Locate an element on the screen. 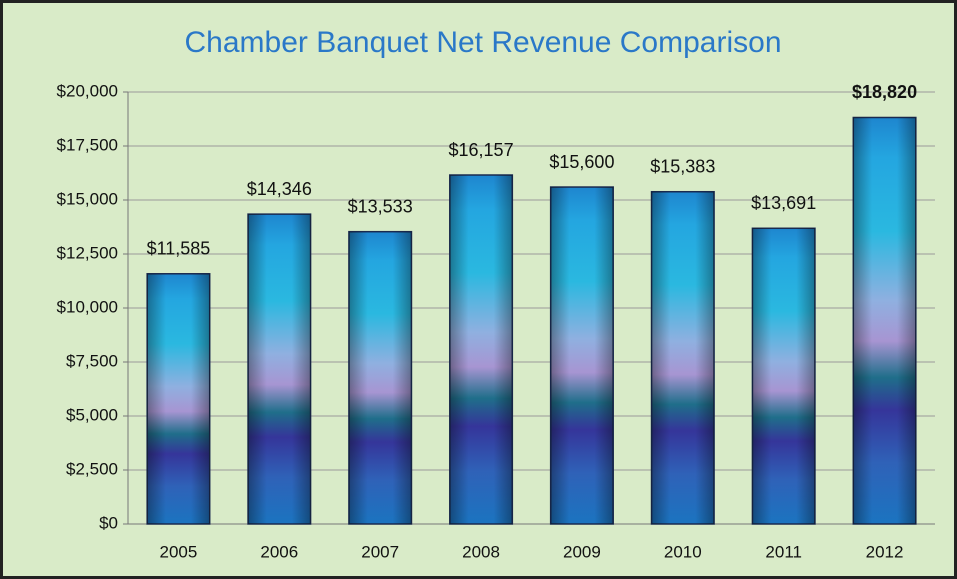 This screenshot has width=957, height=579. y-tick-label: $7,500 is located at coordinates (92, 360).